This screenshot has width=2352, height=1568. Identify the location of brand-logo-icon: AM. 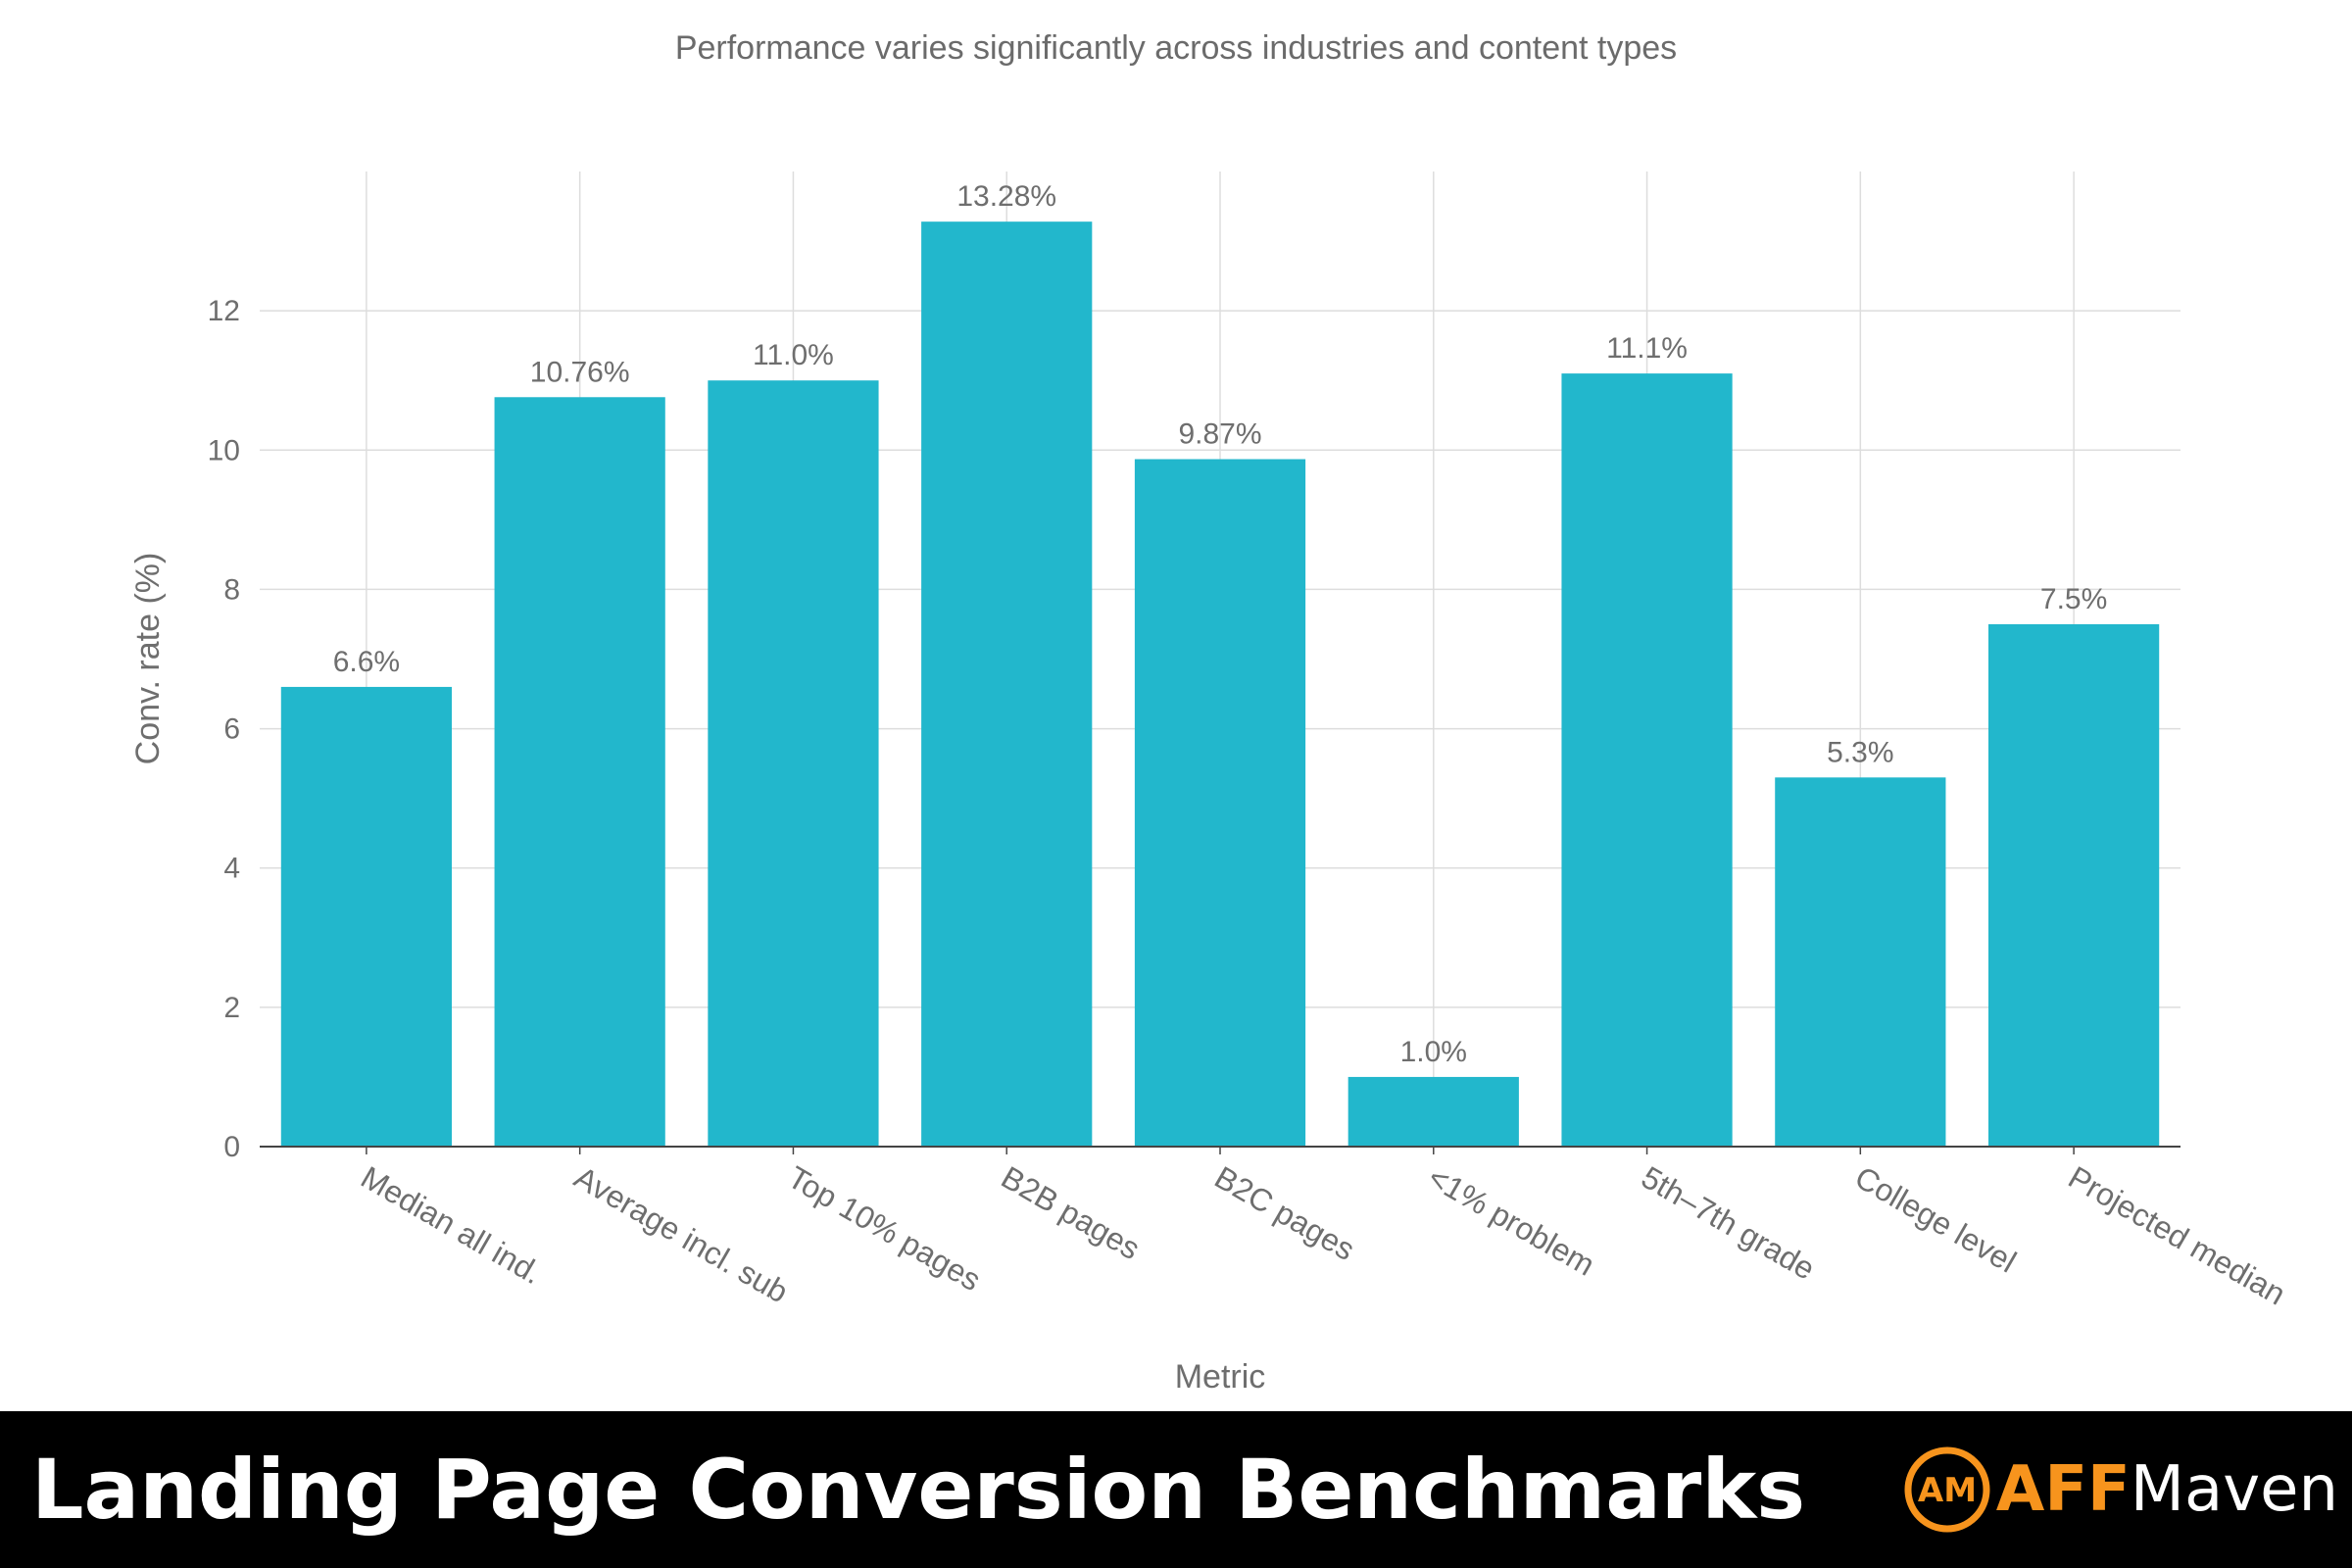
(1947, 1489).